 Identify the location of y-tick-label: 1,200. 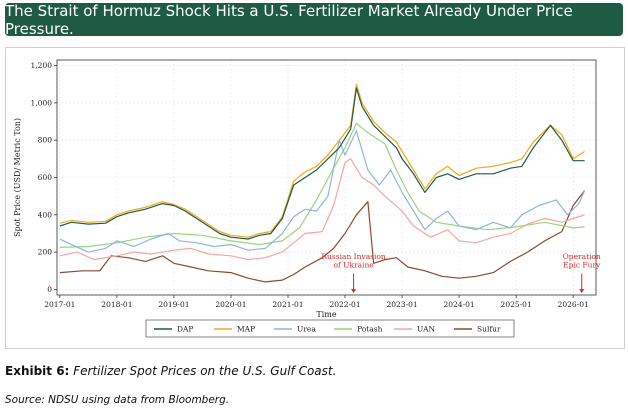
(42, 65).